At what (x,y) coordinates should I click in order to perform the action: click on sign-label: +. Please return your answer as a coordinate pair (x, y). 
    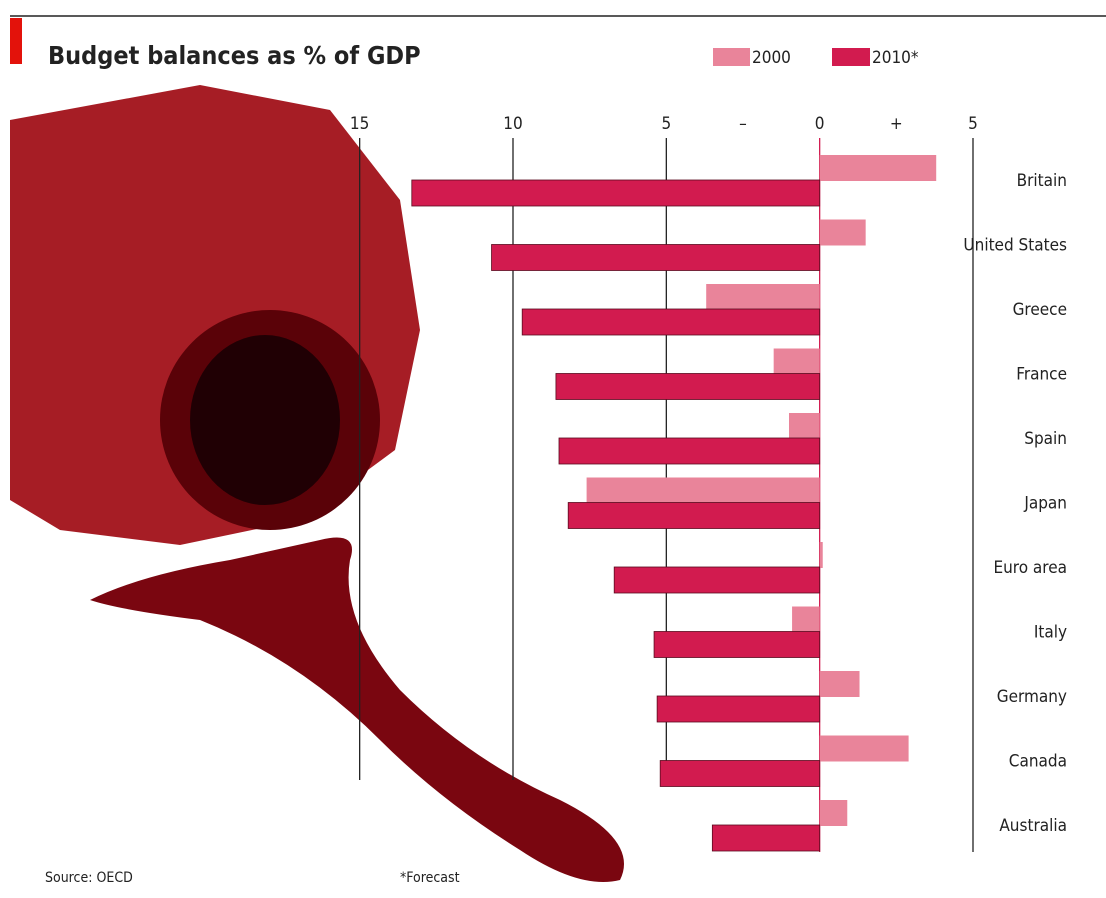
    Looking at the image, I should click on (896, 124).